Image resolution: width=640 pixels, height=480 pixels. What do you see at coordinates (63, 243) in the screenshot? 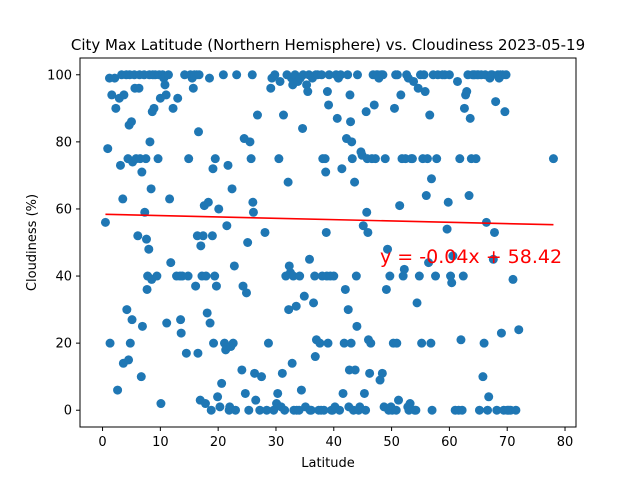
I see `y-axis-ticks: 0 20 40 60 80 100` at bounding box center [63, 243].